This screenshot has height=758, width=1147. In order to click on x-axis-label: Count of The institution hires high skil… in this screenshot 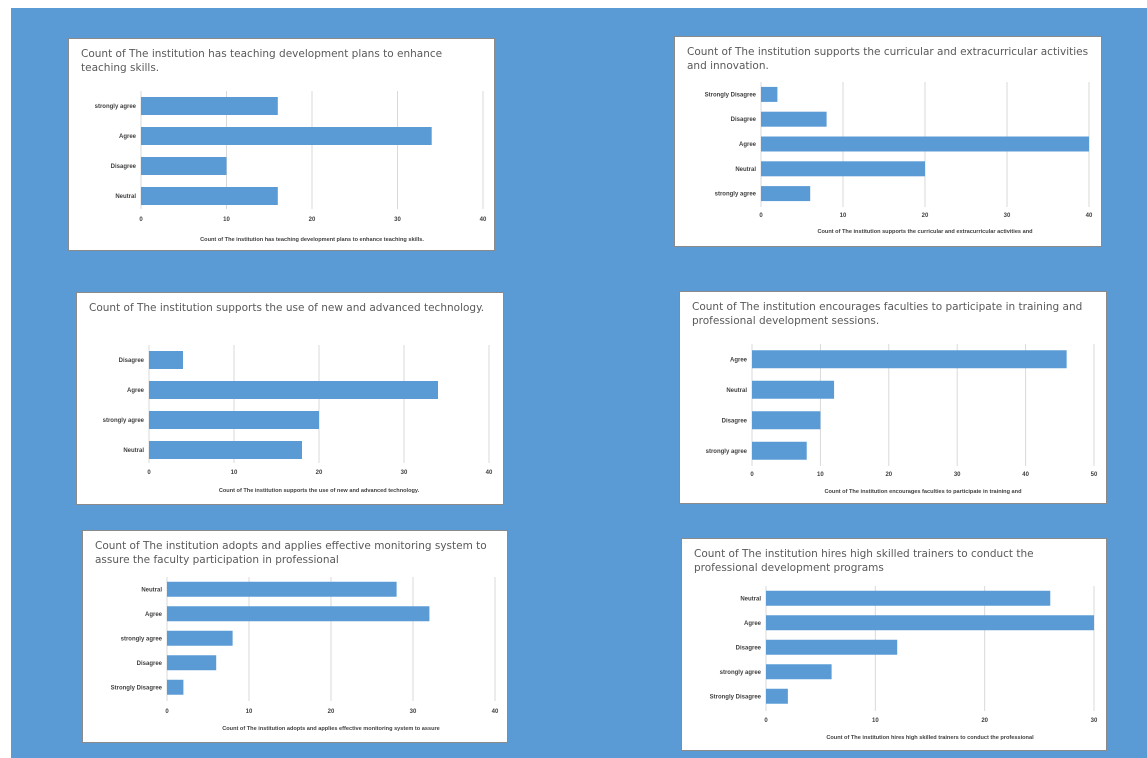, I will do `click(930, 738)`.